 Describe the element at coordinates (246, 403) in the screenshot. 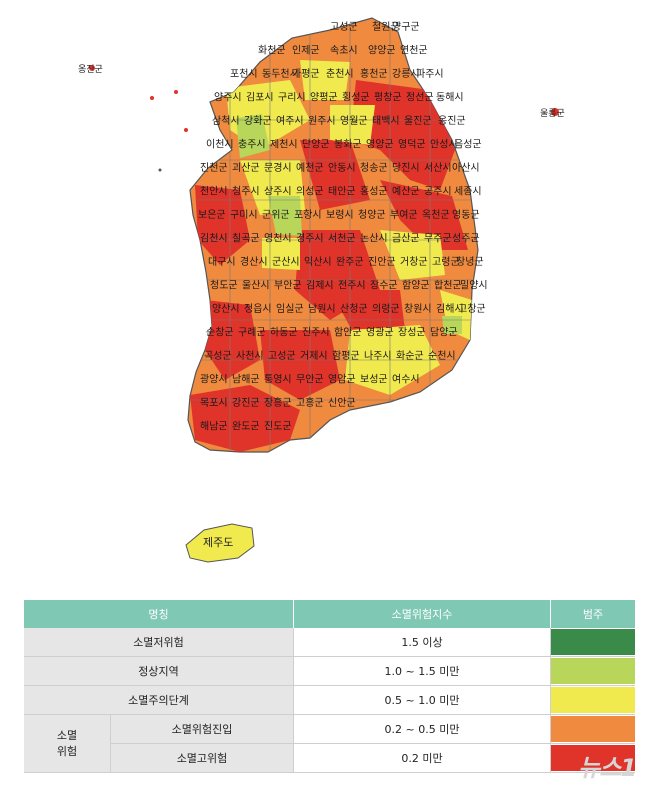

I see `region-label: 강진군` at that location.